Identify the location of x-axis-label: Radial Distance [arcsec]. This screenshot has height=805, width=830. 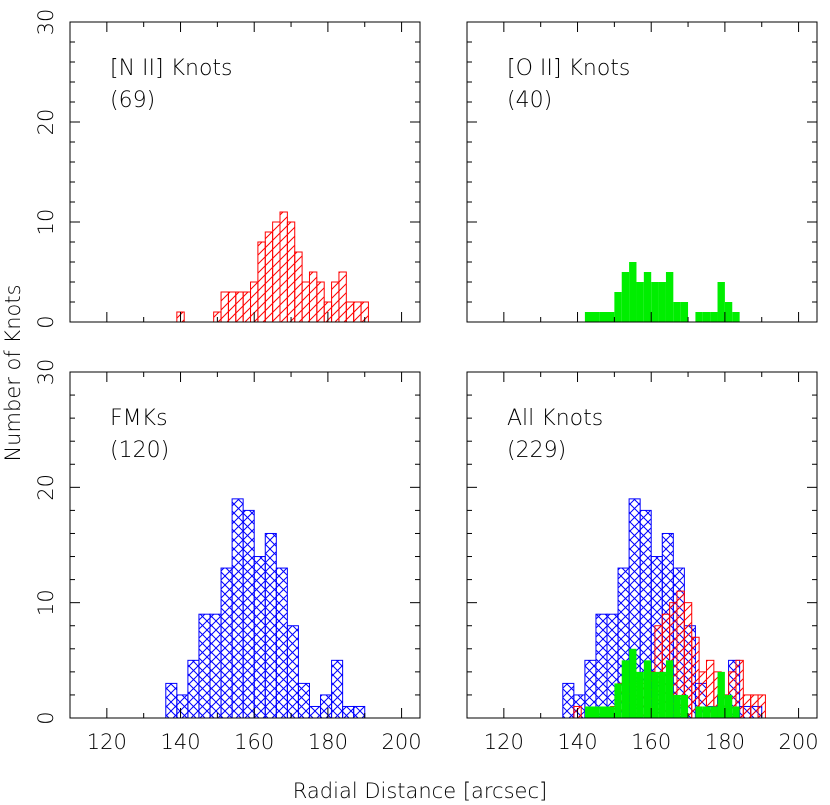
(420, 791).